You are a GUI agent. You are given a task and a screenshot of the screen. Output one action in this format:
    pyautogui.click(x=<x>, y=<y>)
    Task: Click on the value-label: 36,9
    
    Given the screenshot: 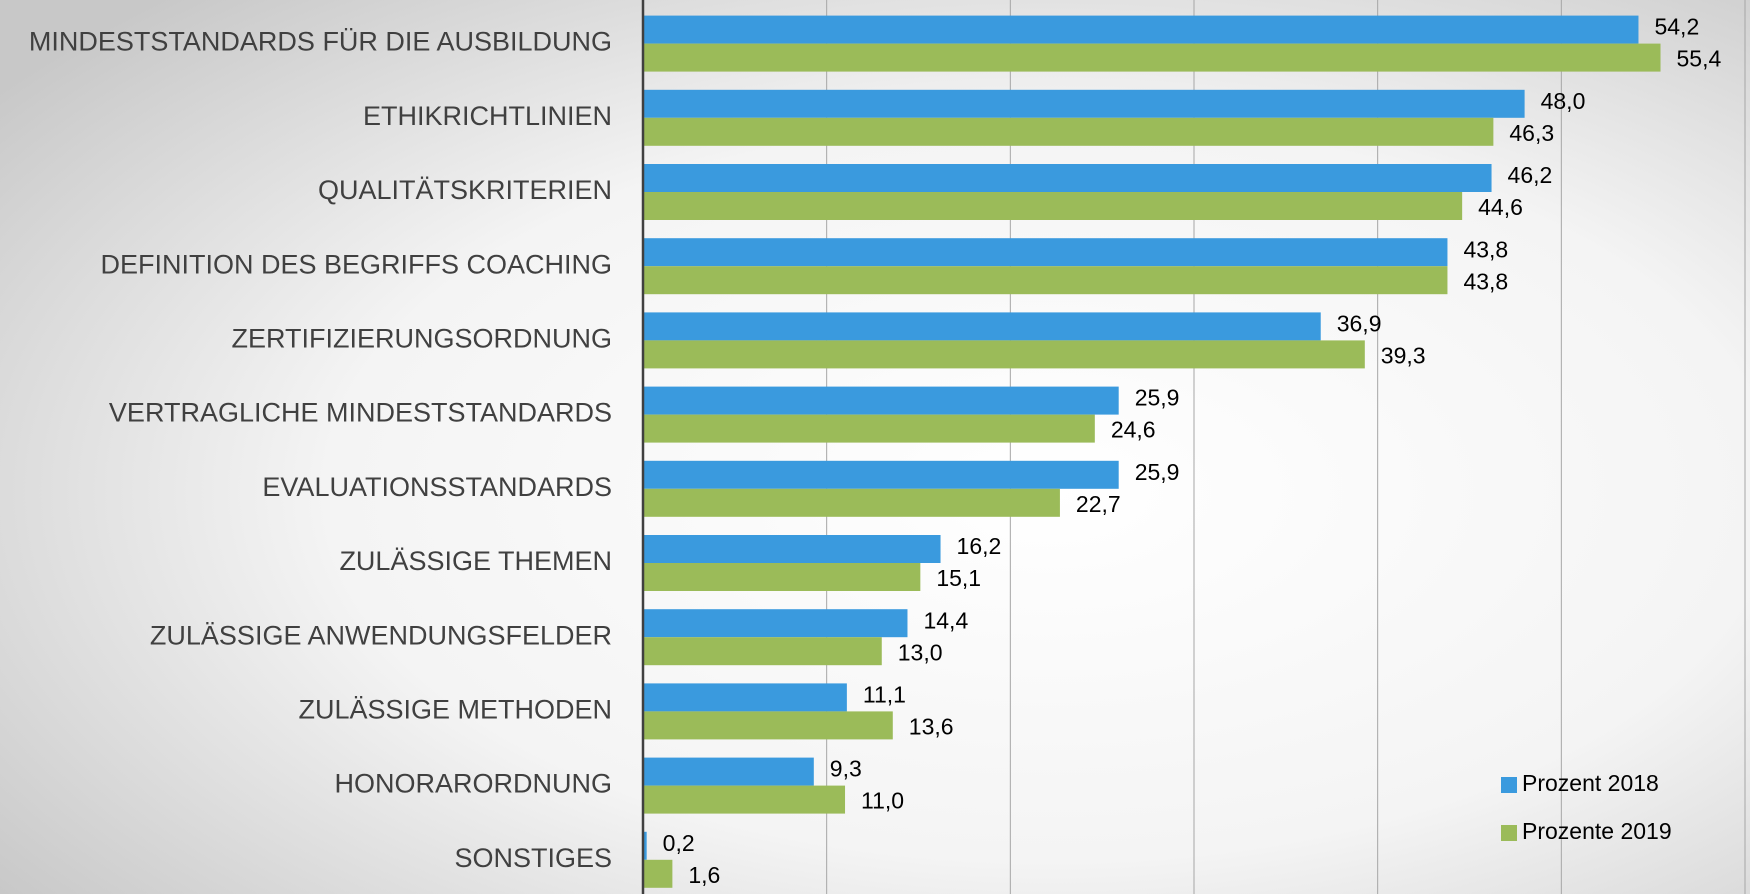 What is the action you would take?
    pyautogui.click(x=1359, y=323)
    